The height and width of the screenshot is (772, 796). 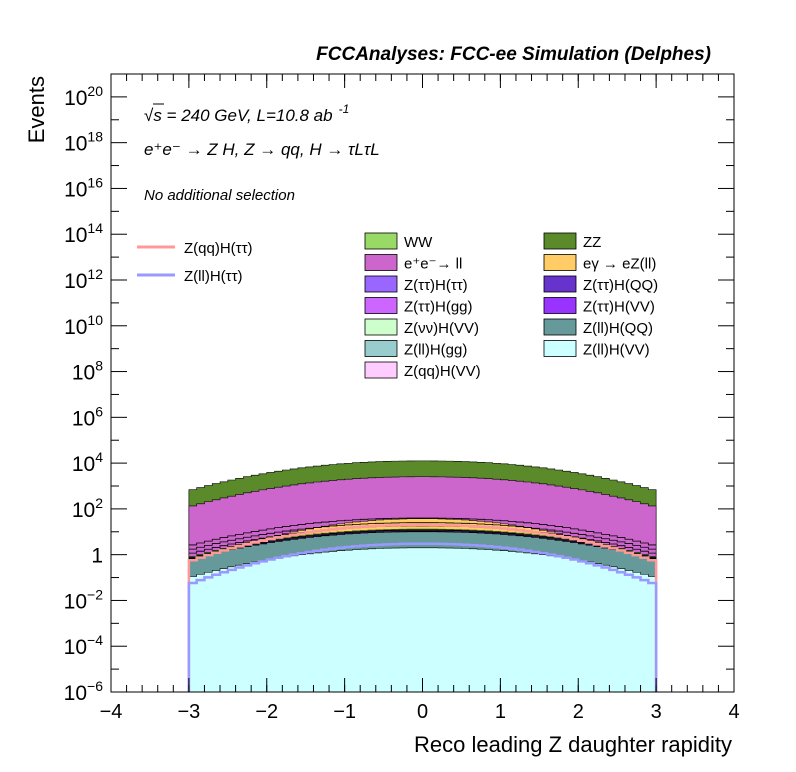 What do you see at coordinates (438, 307) in the screenshot?
I see `legend-label: Z(ττ)H(gg)` at bounding box center [438, 307].